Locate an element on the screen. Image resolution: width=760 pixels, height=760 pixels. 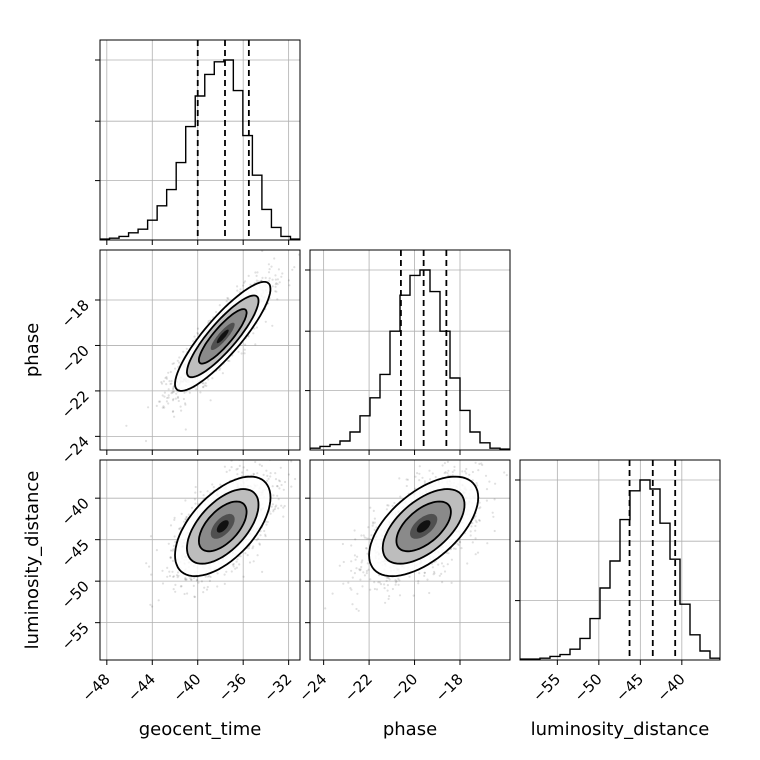
y-tick-label: −20 is located at coordinates (75, 359).